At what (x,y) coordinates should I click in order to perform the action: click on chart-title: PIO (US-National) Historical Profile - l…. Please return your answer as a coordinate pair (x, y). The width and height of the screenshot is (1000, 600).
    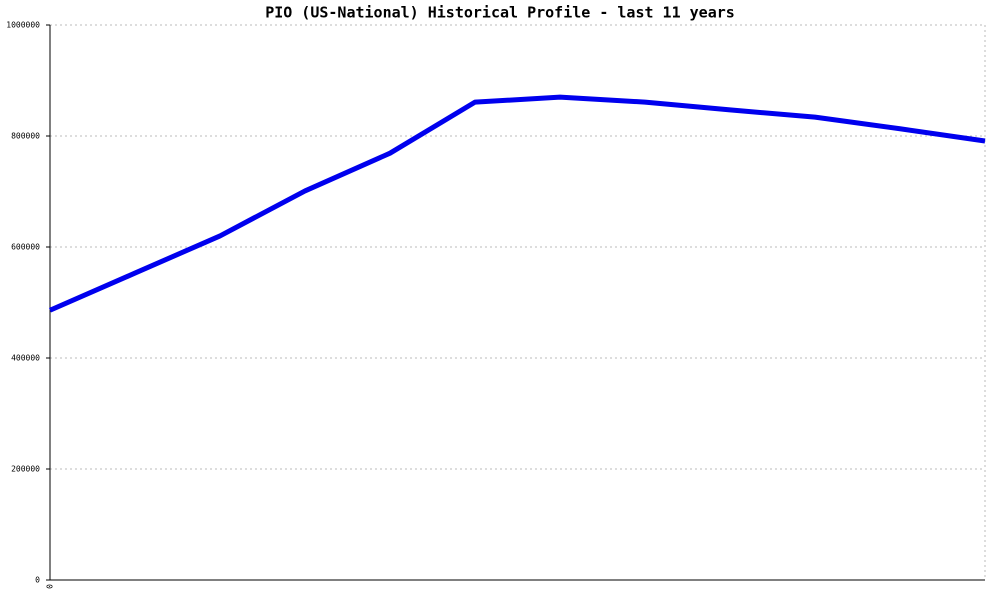
    Looking at the image, I should click on (500, 13).